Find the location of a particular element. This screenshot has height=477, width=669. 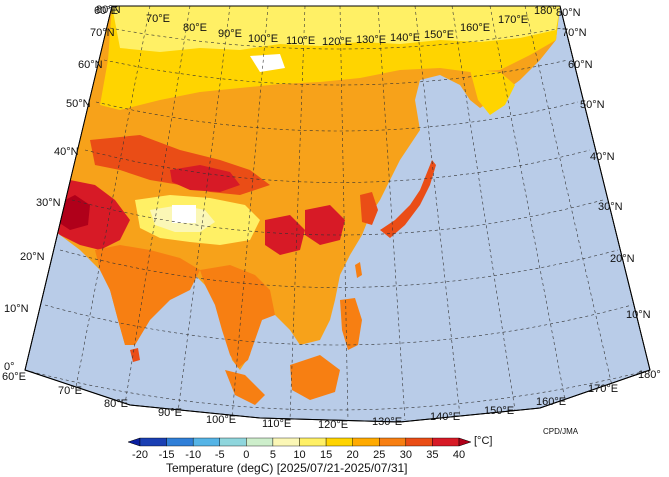

colorbar-tick-label: 10 is located at coordinates (299, 455).